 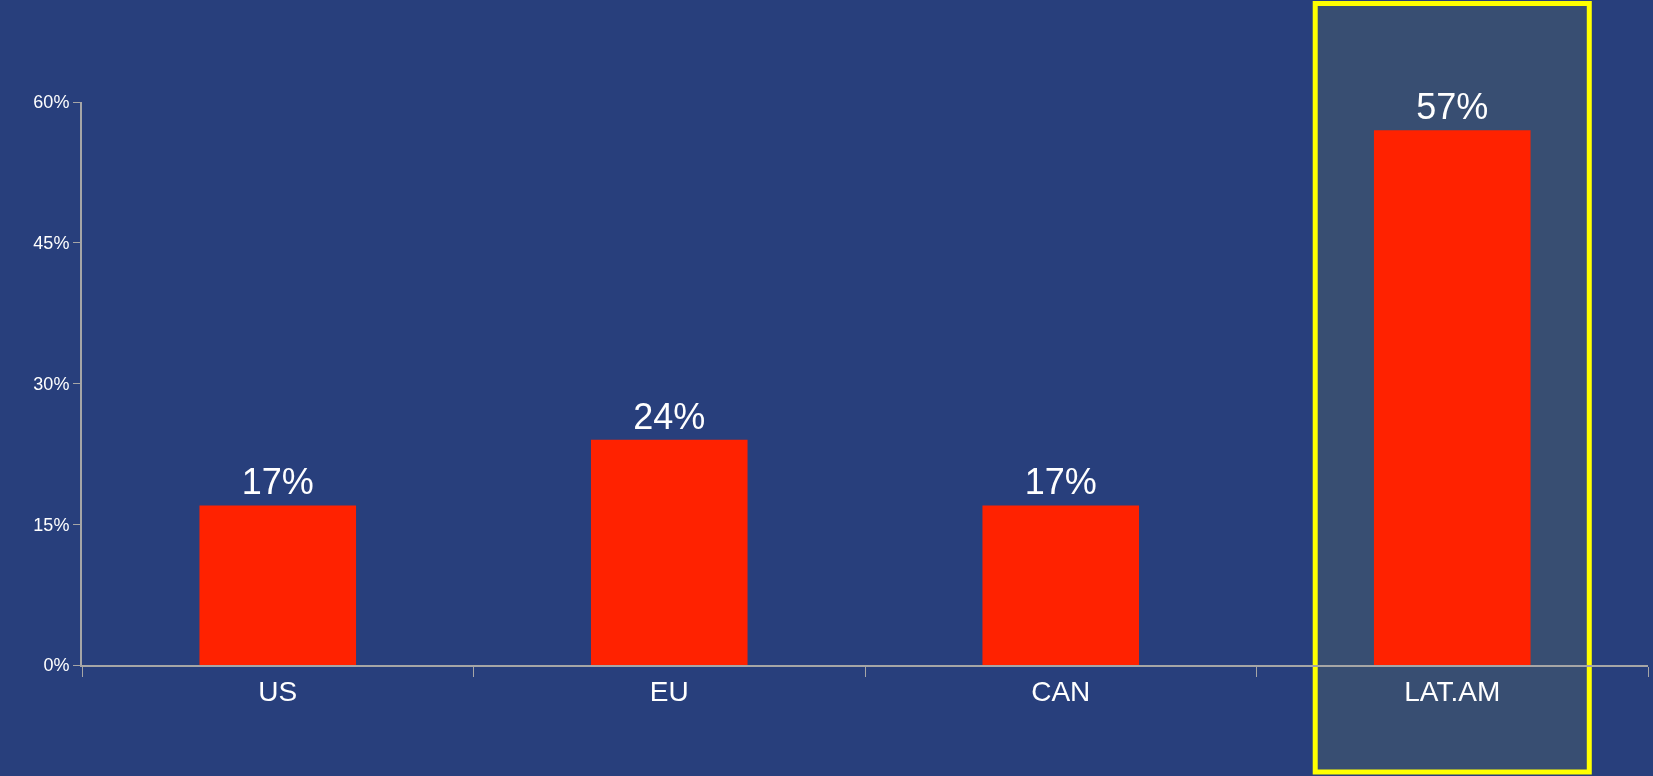 I want to click on data-label: 57%, so click(x=1452, y=107).